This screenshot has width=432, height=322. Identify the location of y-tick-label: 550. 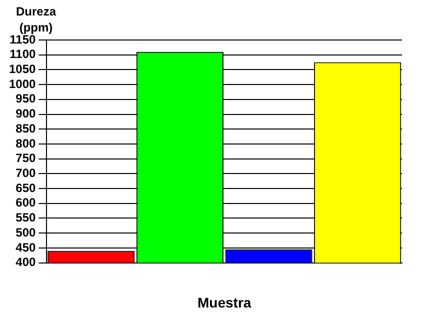
(26, 217).